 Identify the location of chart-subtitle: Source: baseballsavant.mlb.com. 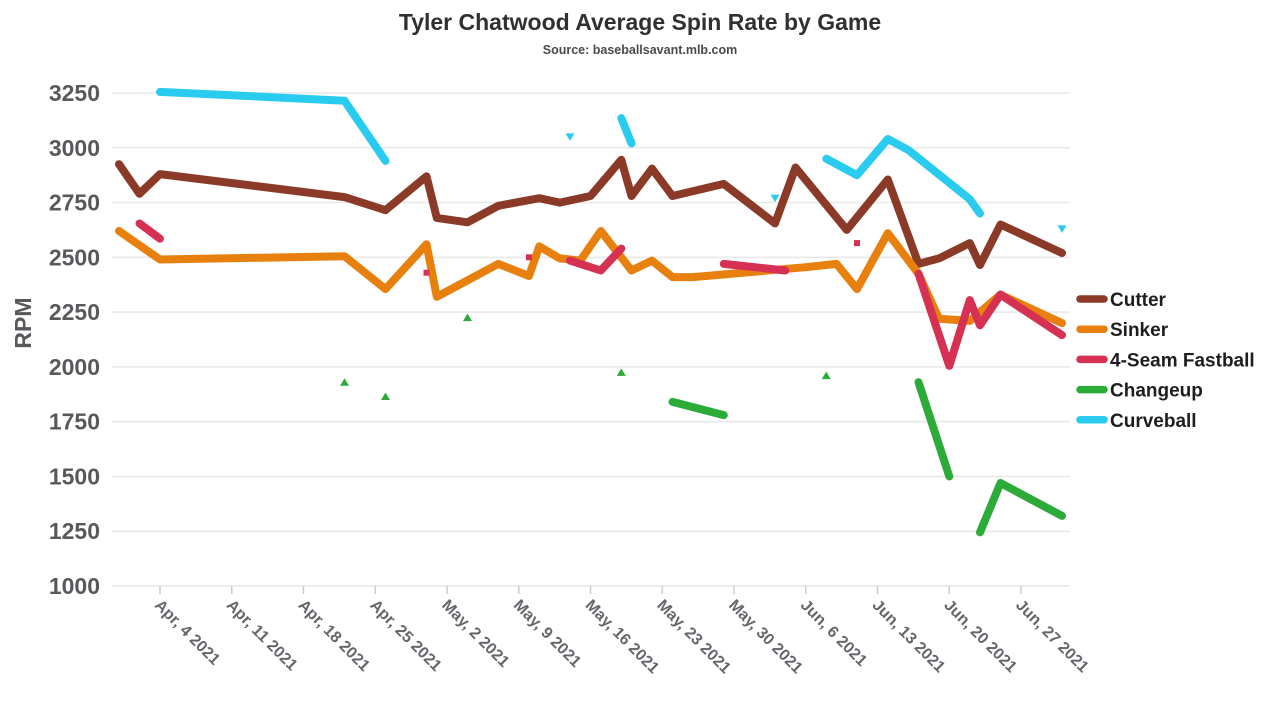
(640, 50).